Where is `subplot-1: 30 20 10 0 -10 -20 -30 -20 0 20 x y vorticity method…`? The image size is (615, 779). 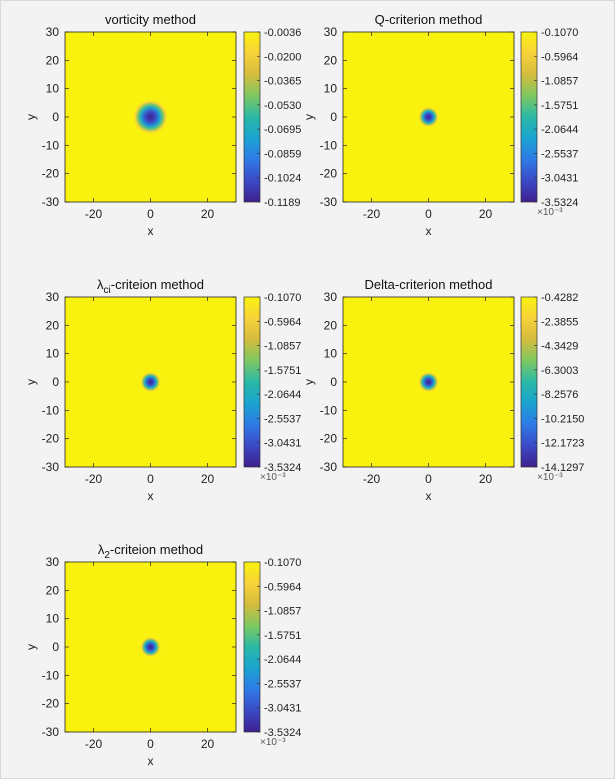 subplot-1: 30 20 10 0 -10 -20 -30 -20 0 20 x y vorticity method… is located at coordinates (162, 125).